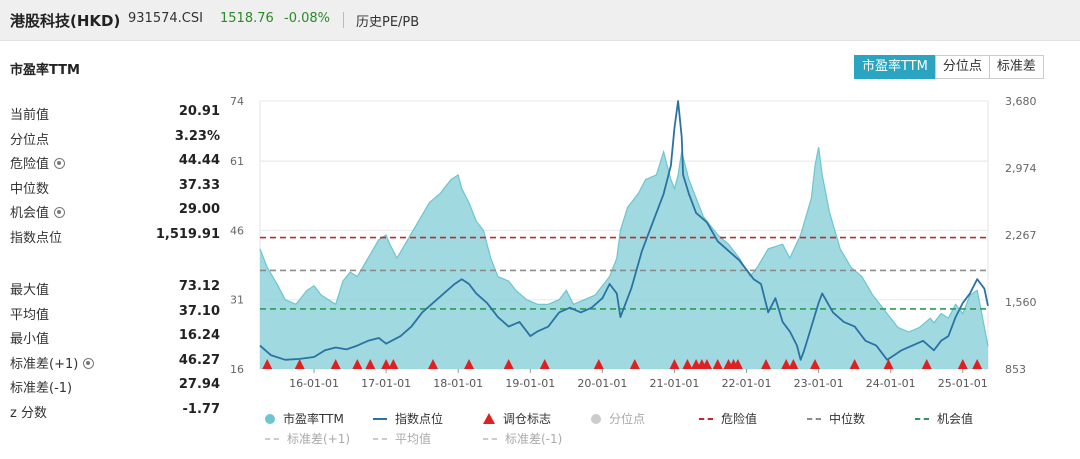  I want to click on y-right-tick-label: 853, so click(1015, 369).